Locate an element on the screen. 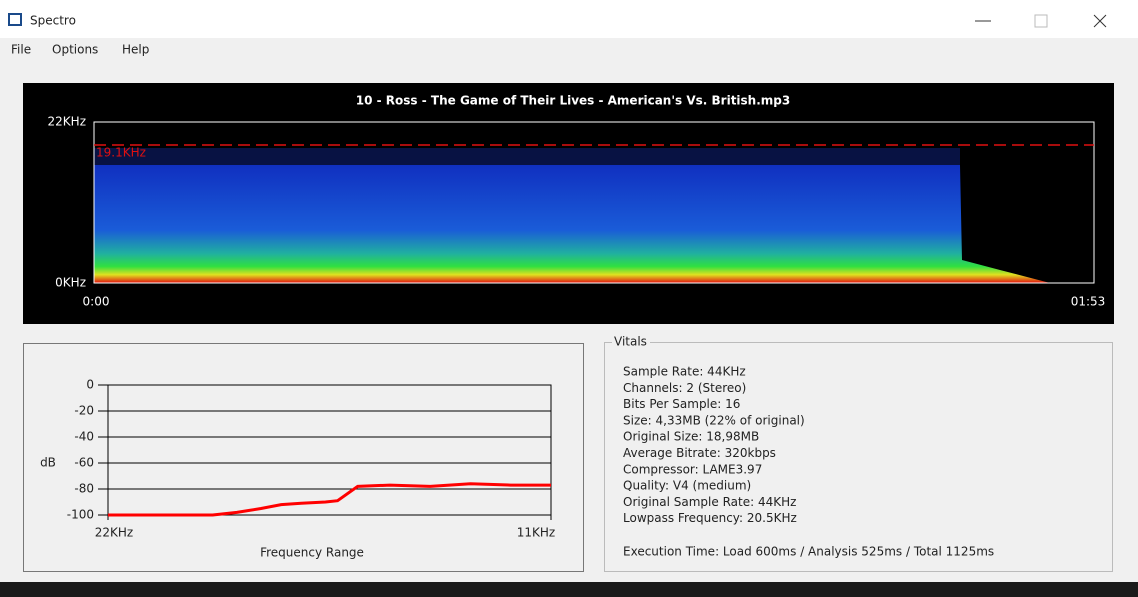 The image size is (1138, 597). vital-line: Sample Rate: 44KHz is located at coordinates (684, 372).